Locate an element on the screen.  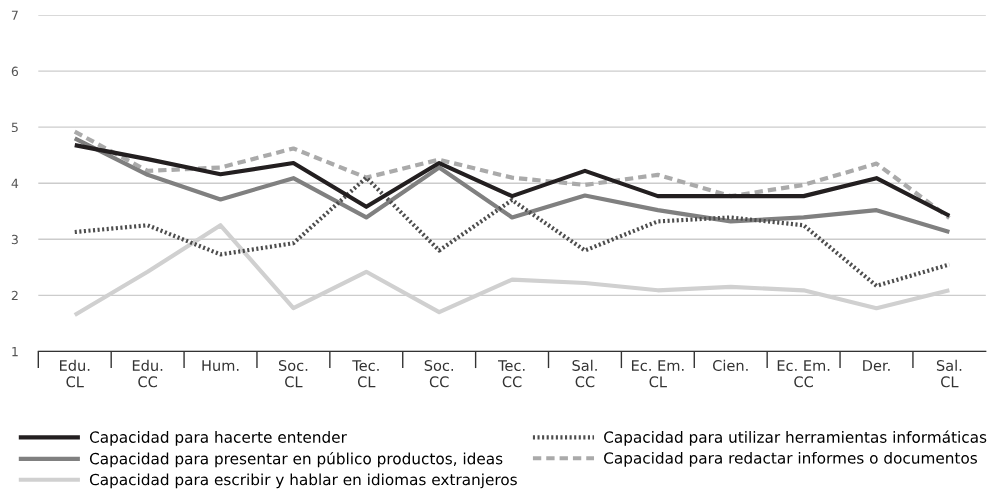
x-tick-label: Cien. is located at coordinates (730, 365).